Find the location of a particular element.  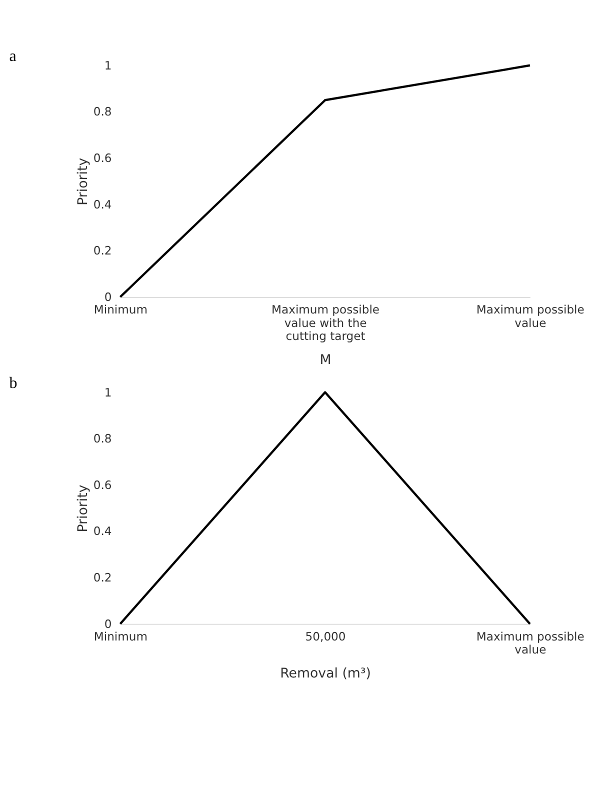

chart-title: a is located at coordinates (12, 56).